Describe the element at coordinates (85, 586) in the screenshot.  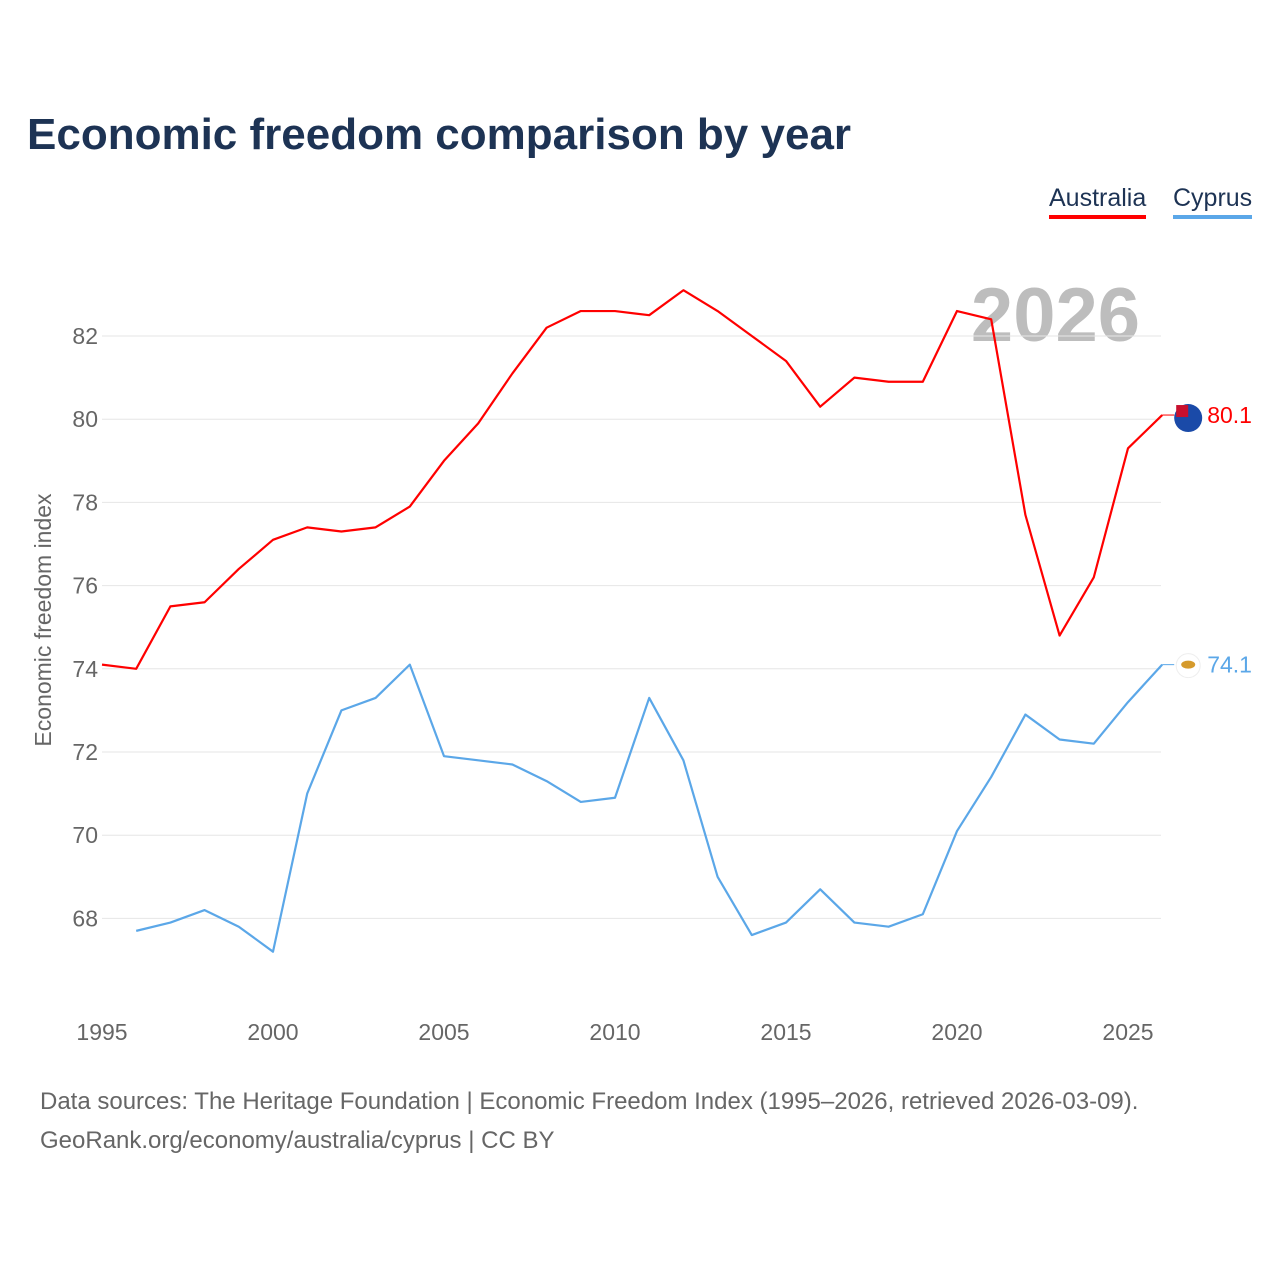
I see `y-tick-label: 76` at that location.